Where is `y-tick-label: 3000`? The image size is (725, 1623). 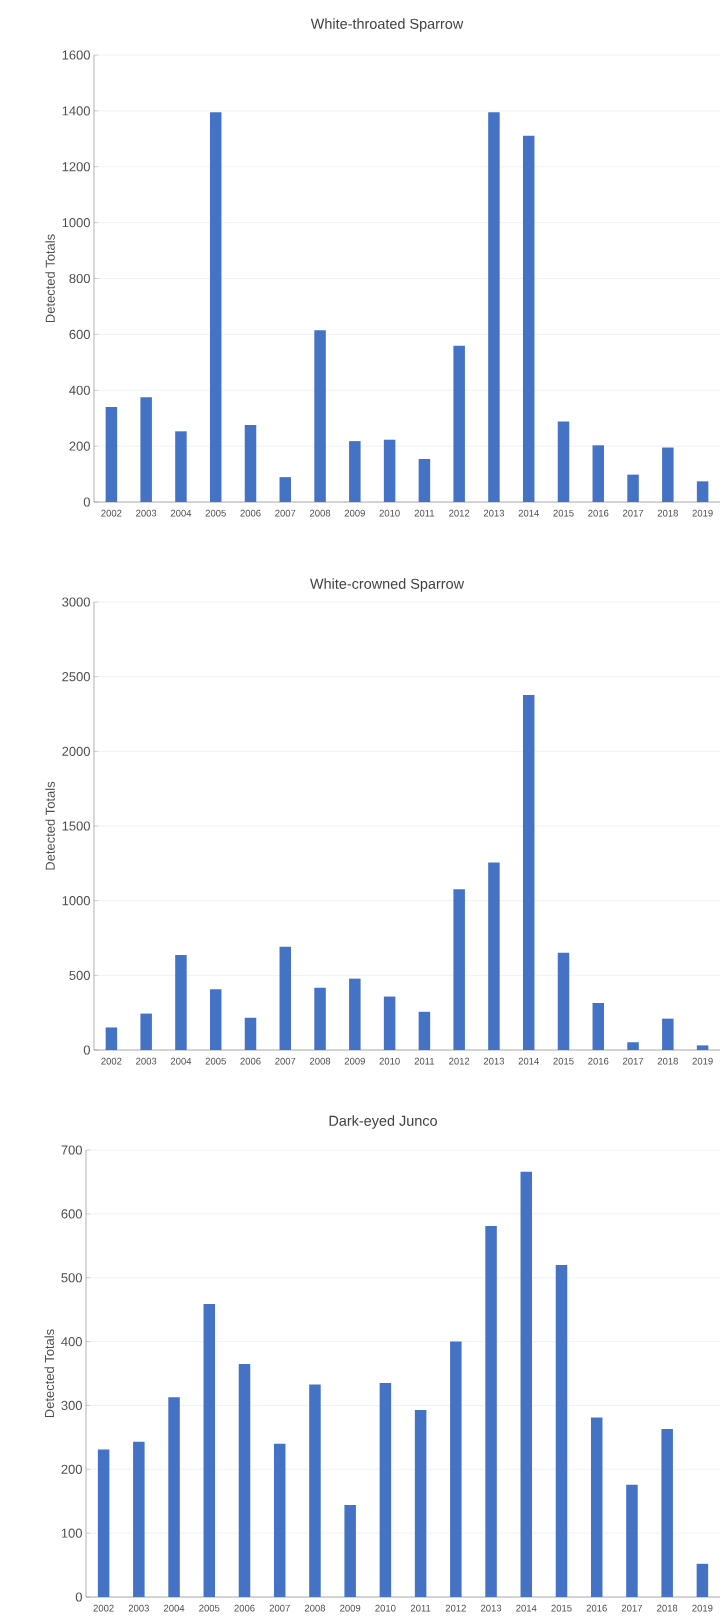 y-tick-label: 3000 is located at coordinates (76, 602).